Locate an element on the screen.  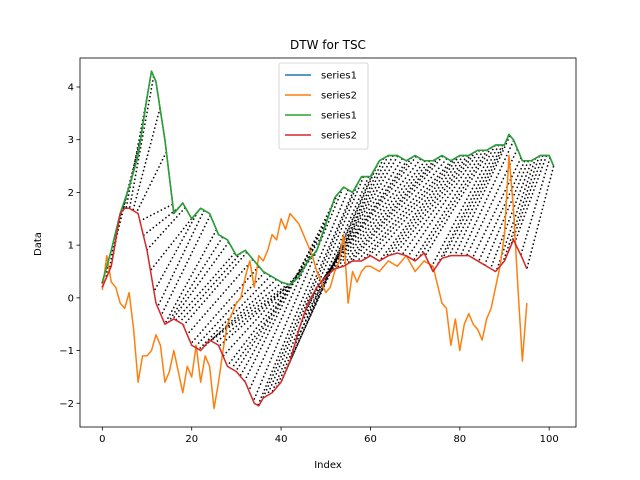
legend: series1 series2 series1 series2 is located at coordinates (323, 106).